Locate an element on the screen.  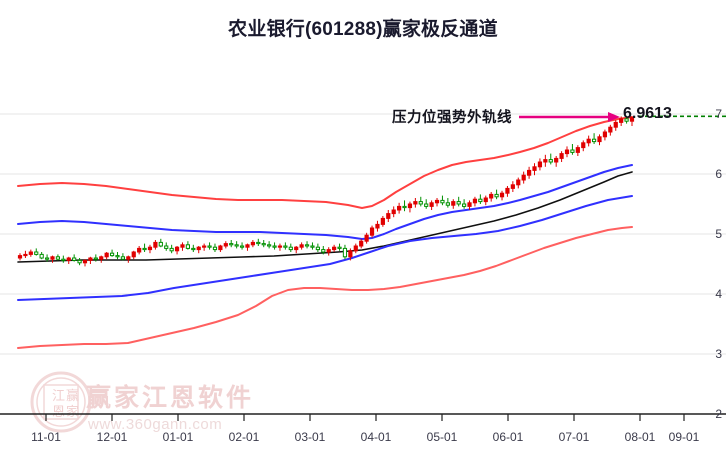
page-title: 农业银行(601288)赢家极反通道 is located at coordinates (363, 29).